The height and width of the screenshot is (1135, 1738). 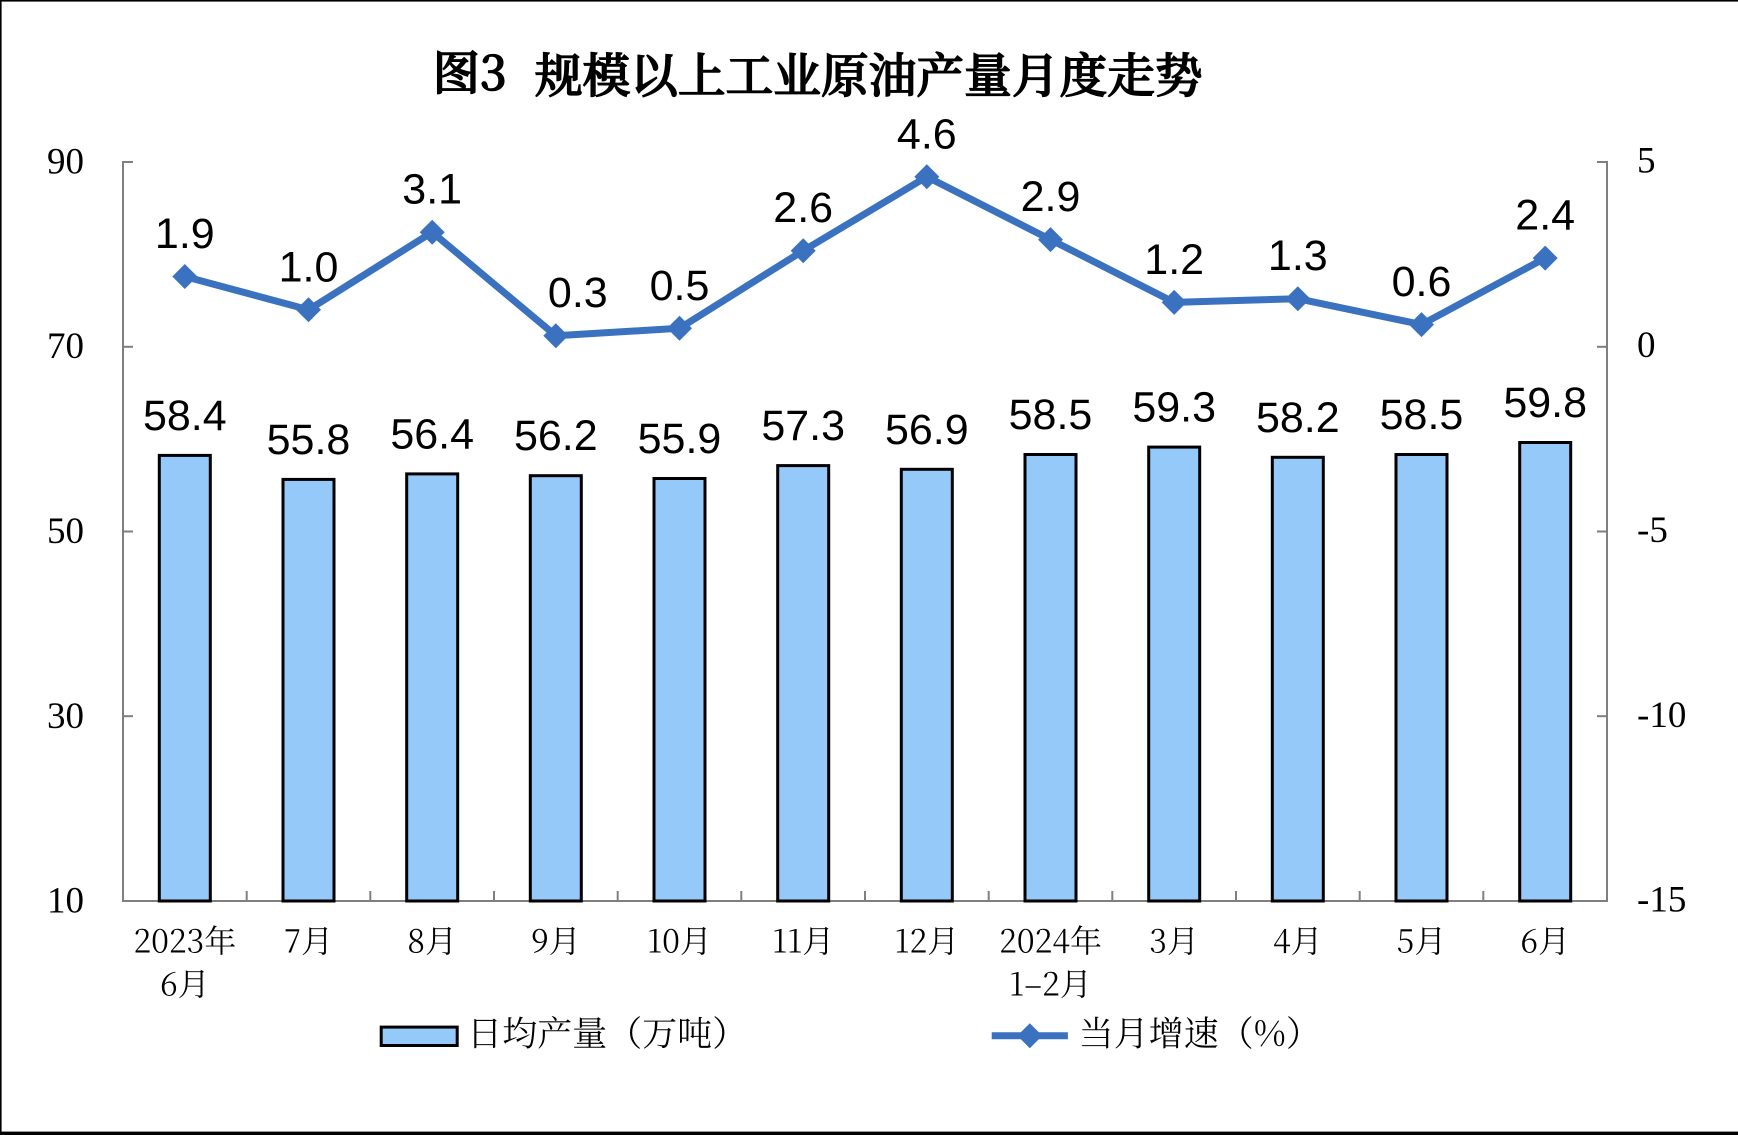 What do you see at coordinates (309, 440) in the screenshot?
I see `svg-text: 55.8` at bounding box center [309, 440].